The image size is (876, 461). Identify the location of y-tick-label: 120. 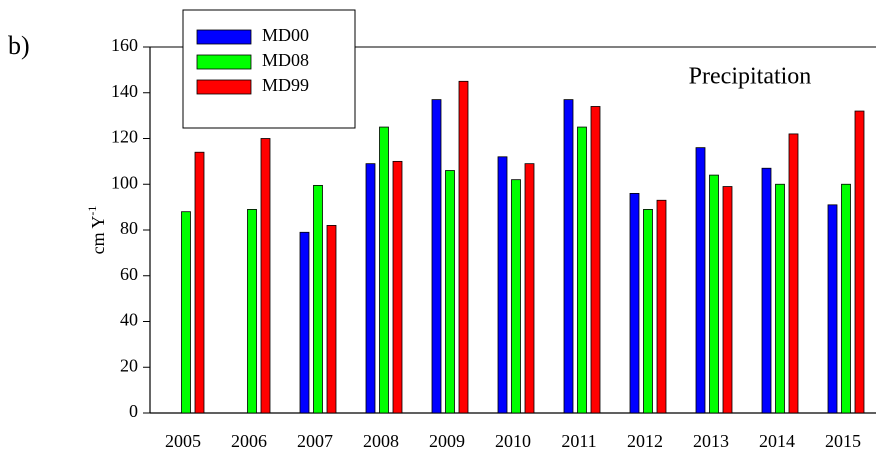
(124, 137).